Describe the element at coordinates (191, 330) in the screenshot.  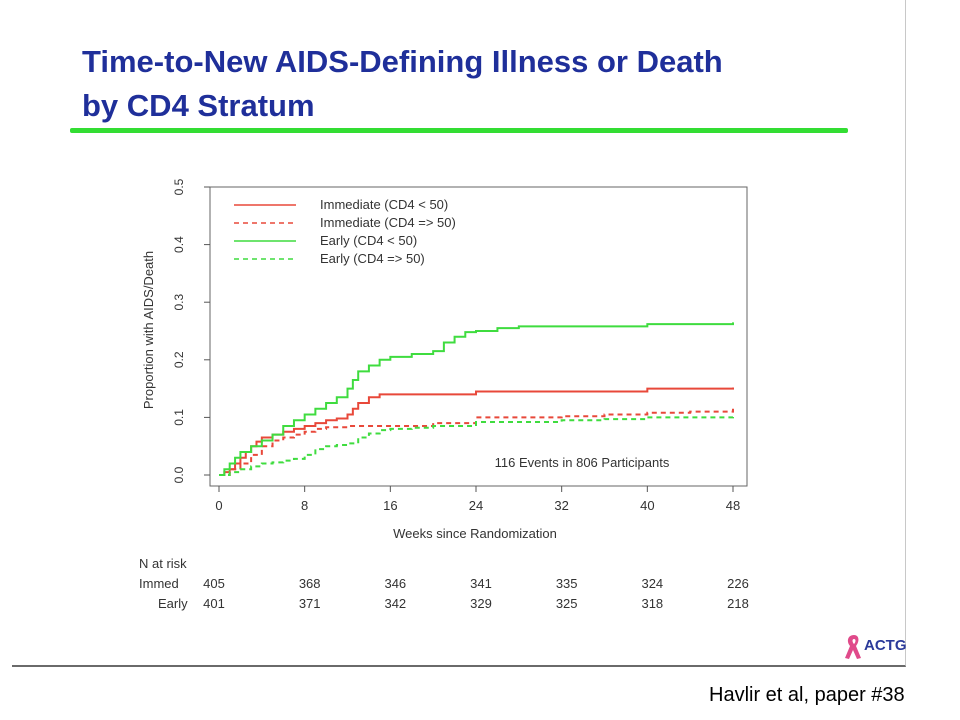
I see `y-ticks: 0.0 0.1 0.2 0.3 0.4 0.5` at that location.